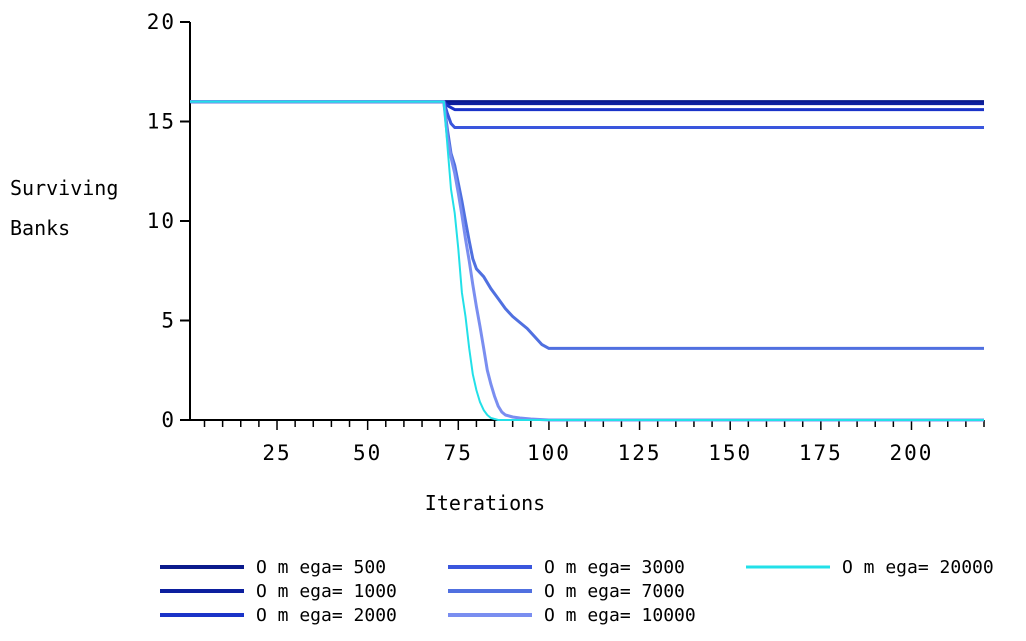  What do you see at coordinates (614, 567) in the screenshot?
I see `legend-label: O m ega= 3000` at bounding box center [614, 567].